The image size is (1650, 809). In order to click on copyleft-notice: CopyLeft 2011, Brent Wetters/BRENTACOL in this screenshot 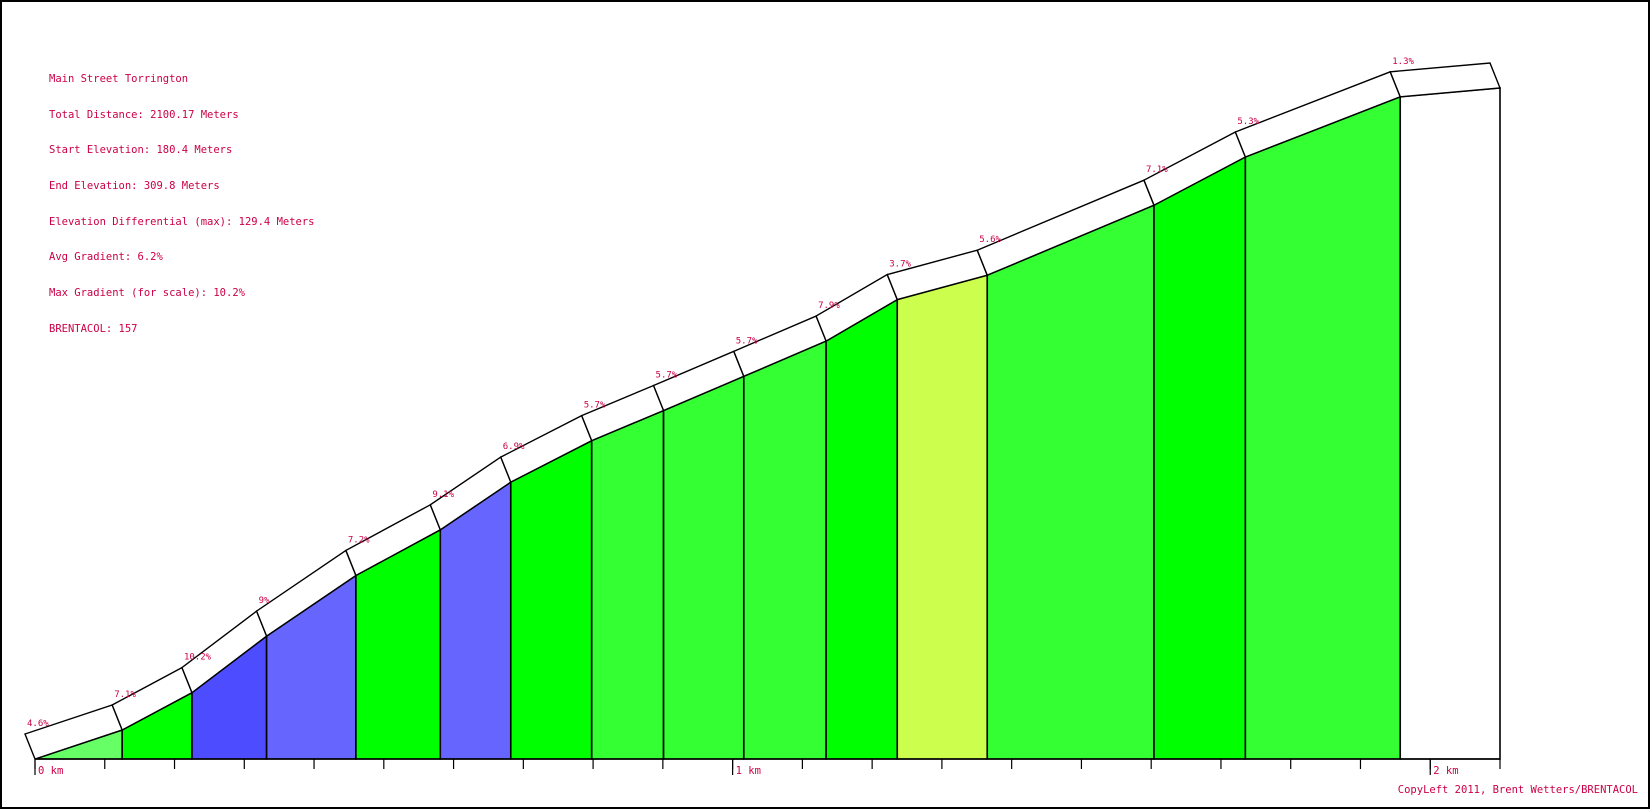, I will do `click(1517, 790)`.